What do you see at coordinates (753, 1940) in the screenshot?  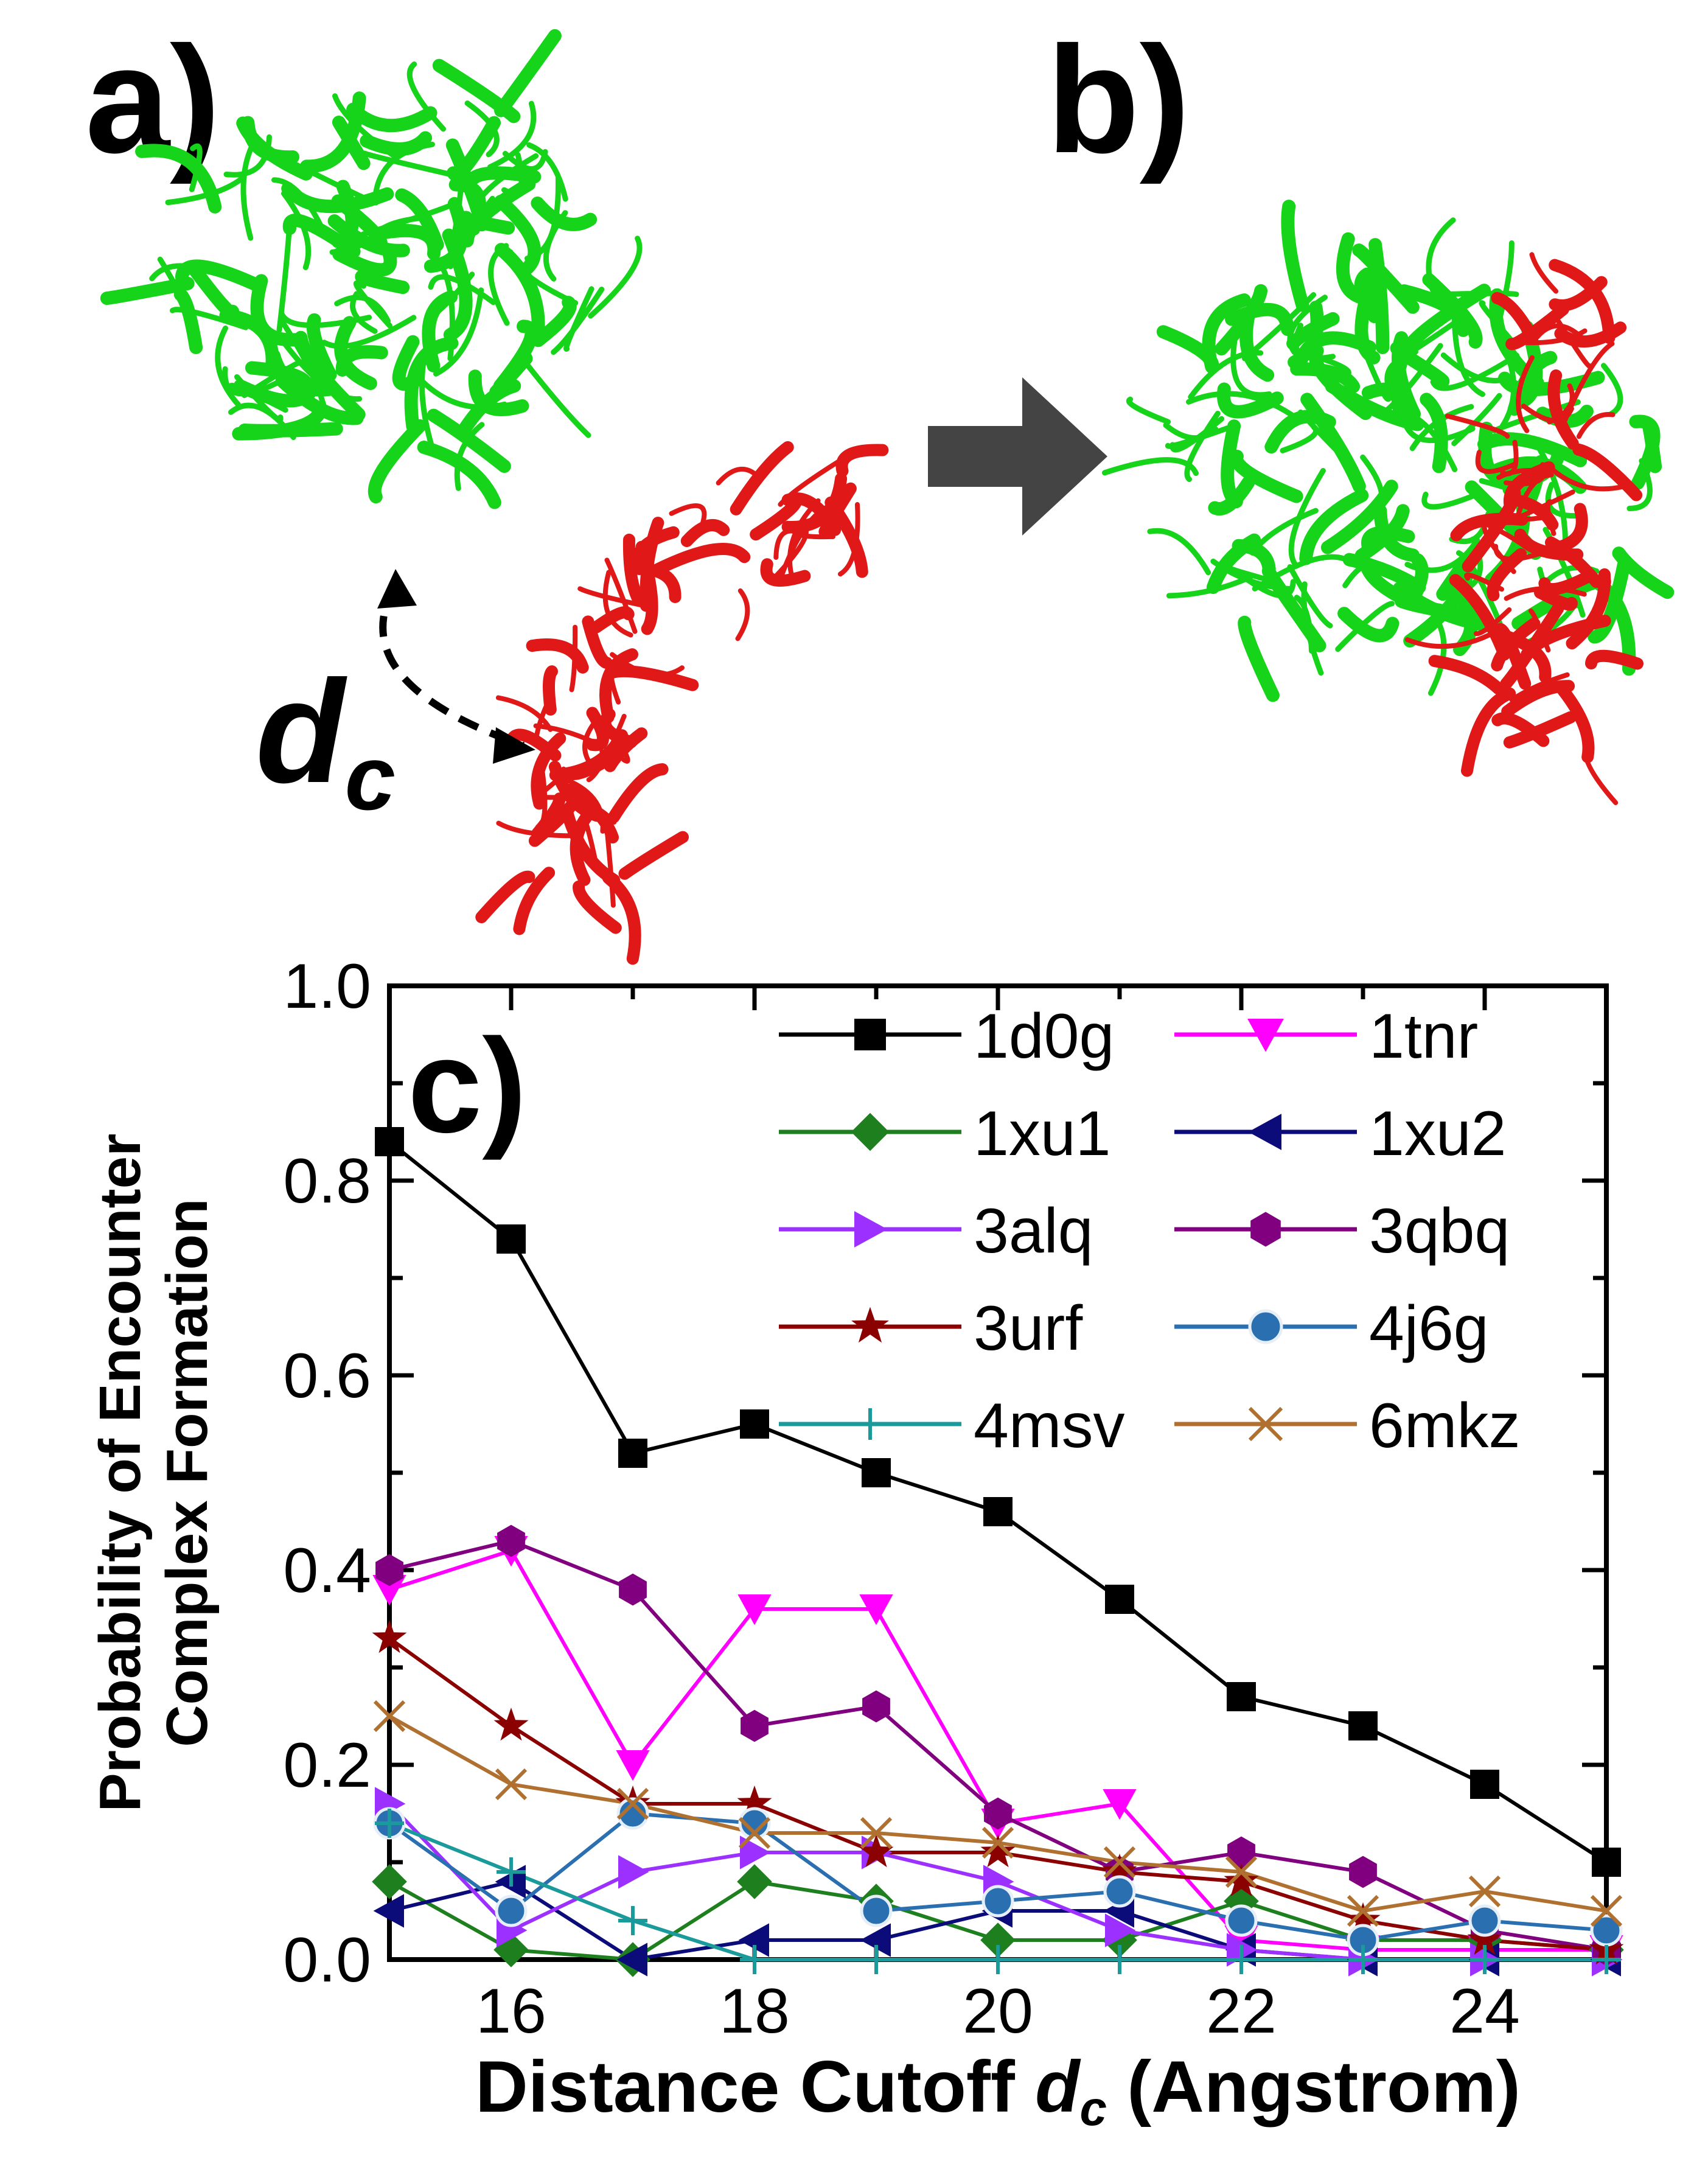 I see `data-point-1xu2` at bounding box center [753, 1940].